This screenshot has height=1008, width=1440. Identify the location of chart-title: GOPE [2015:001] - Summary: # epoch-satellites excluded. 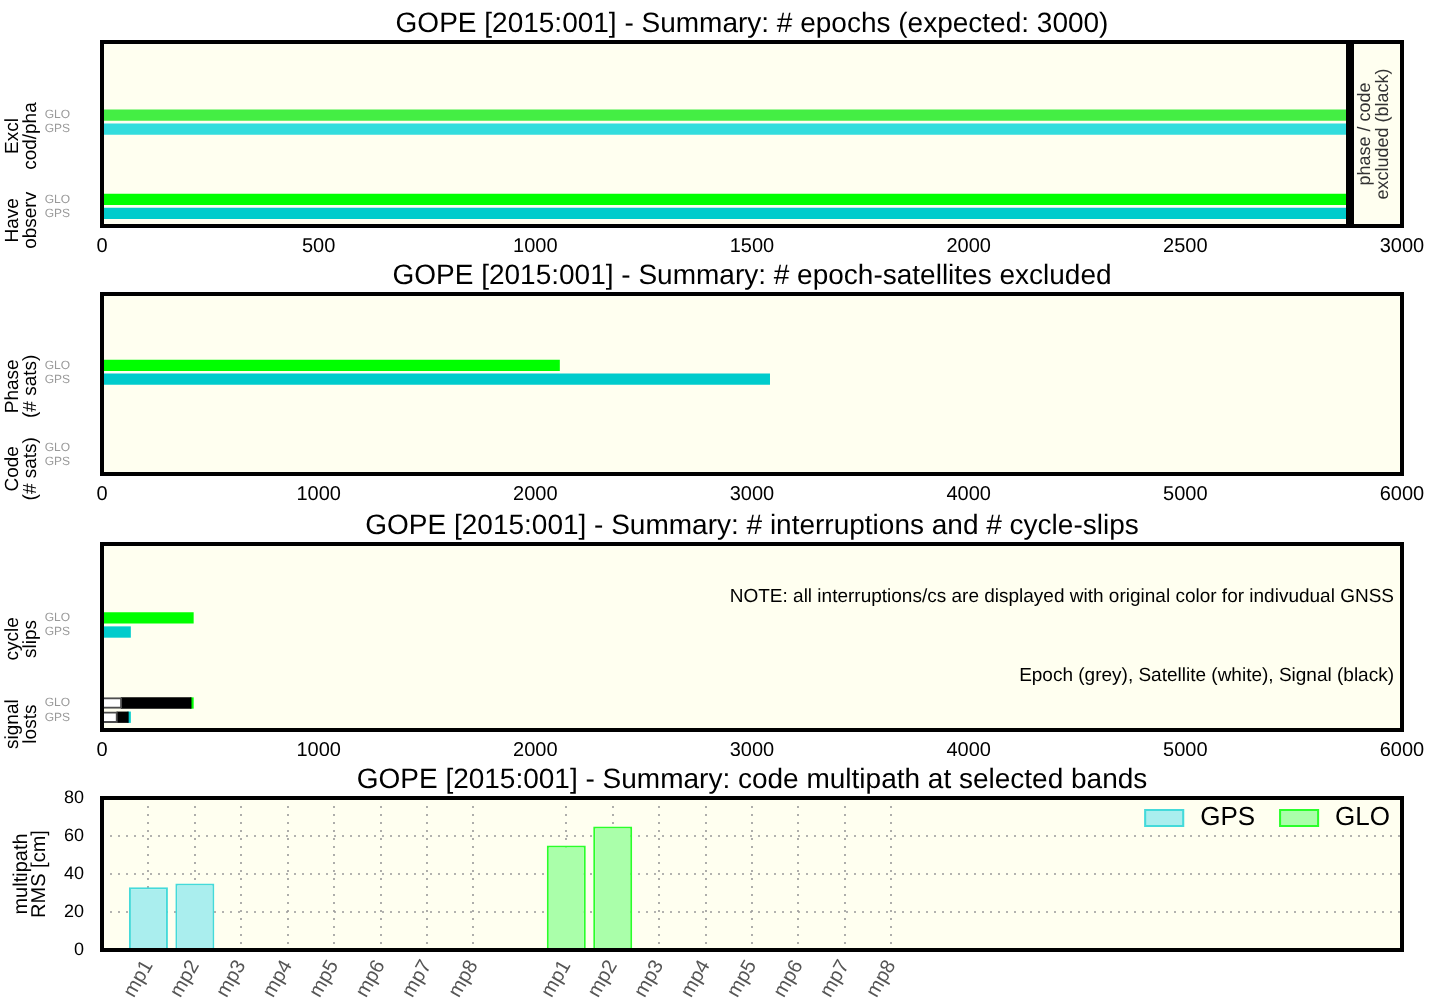
(752, 274).